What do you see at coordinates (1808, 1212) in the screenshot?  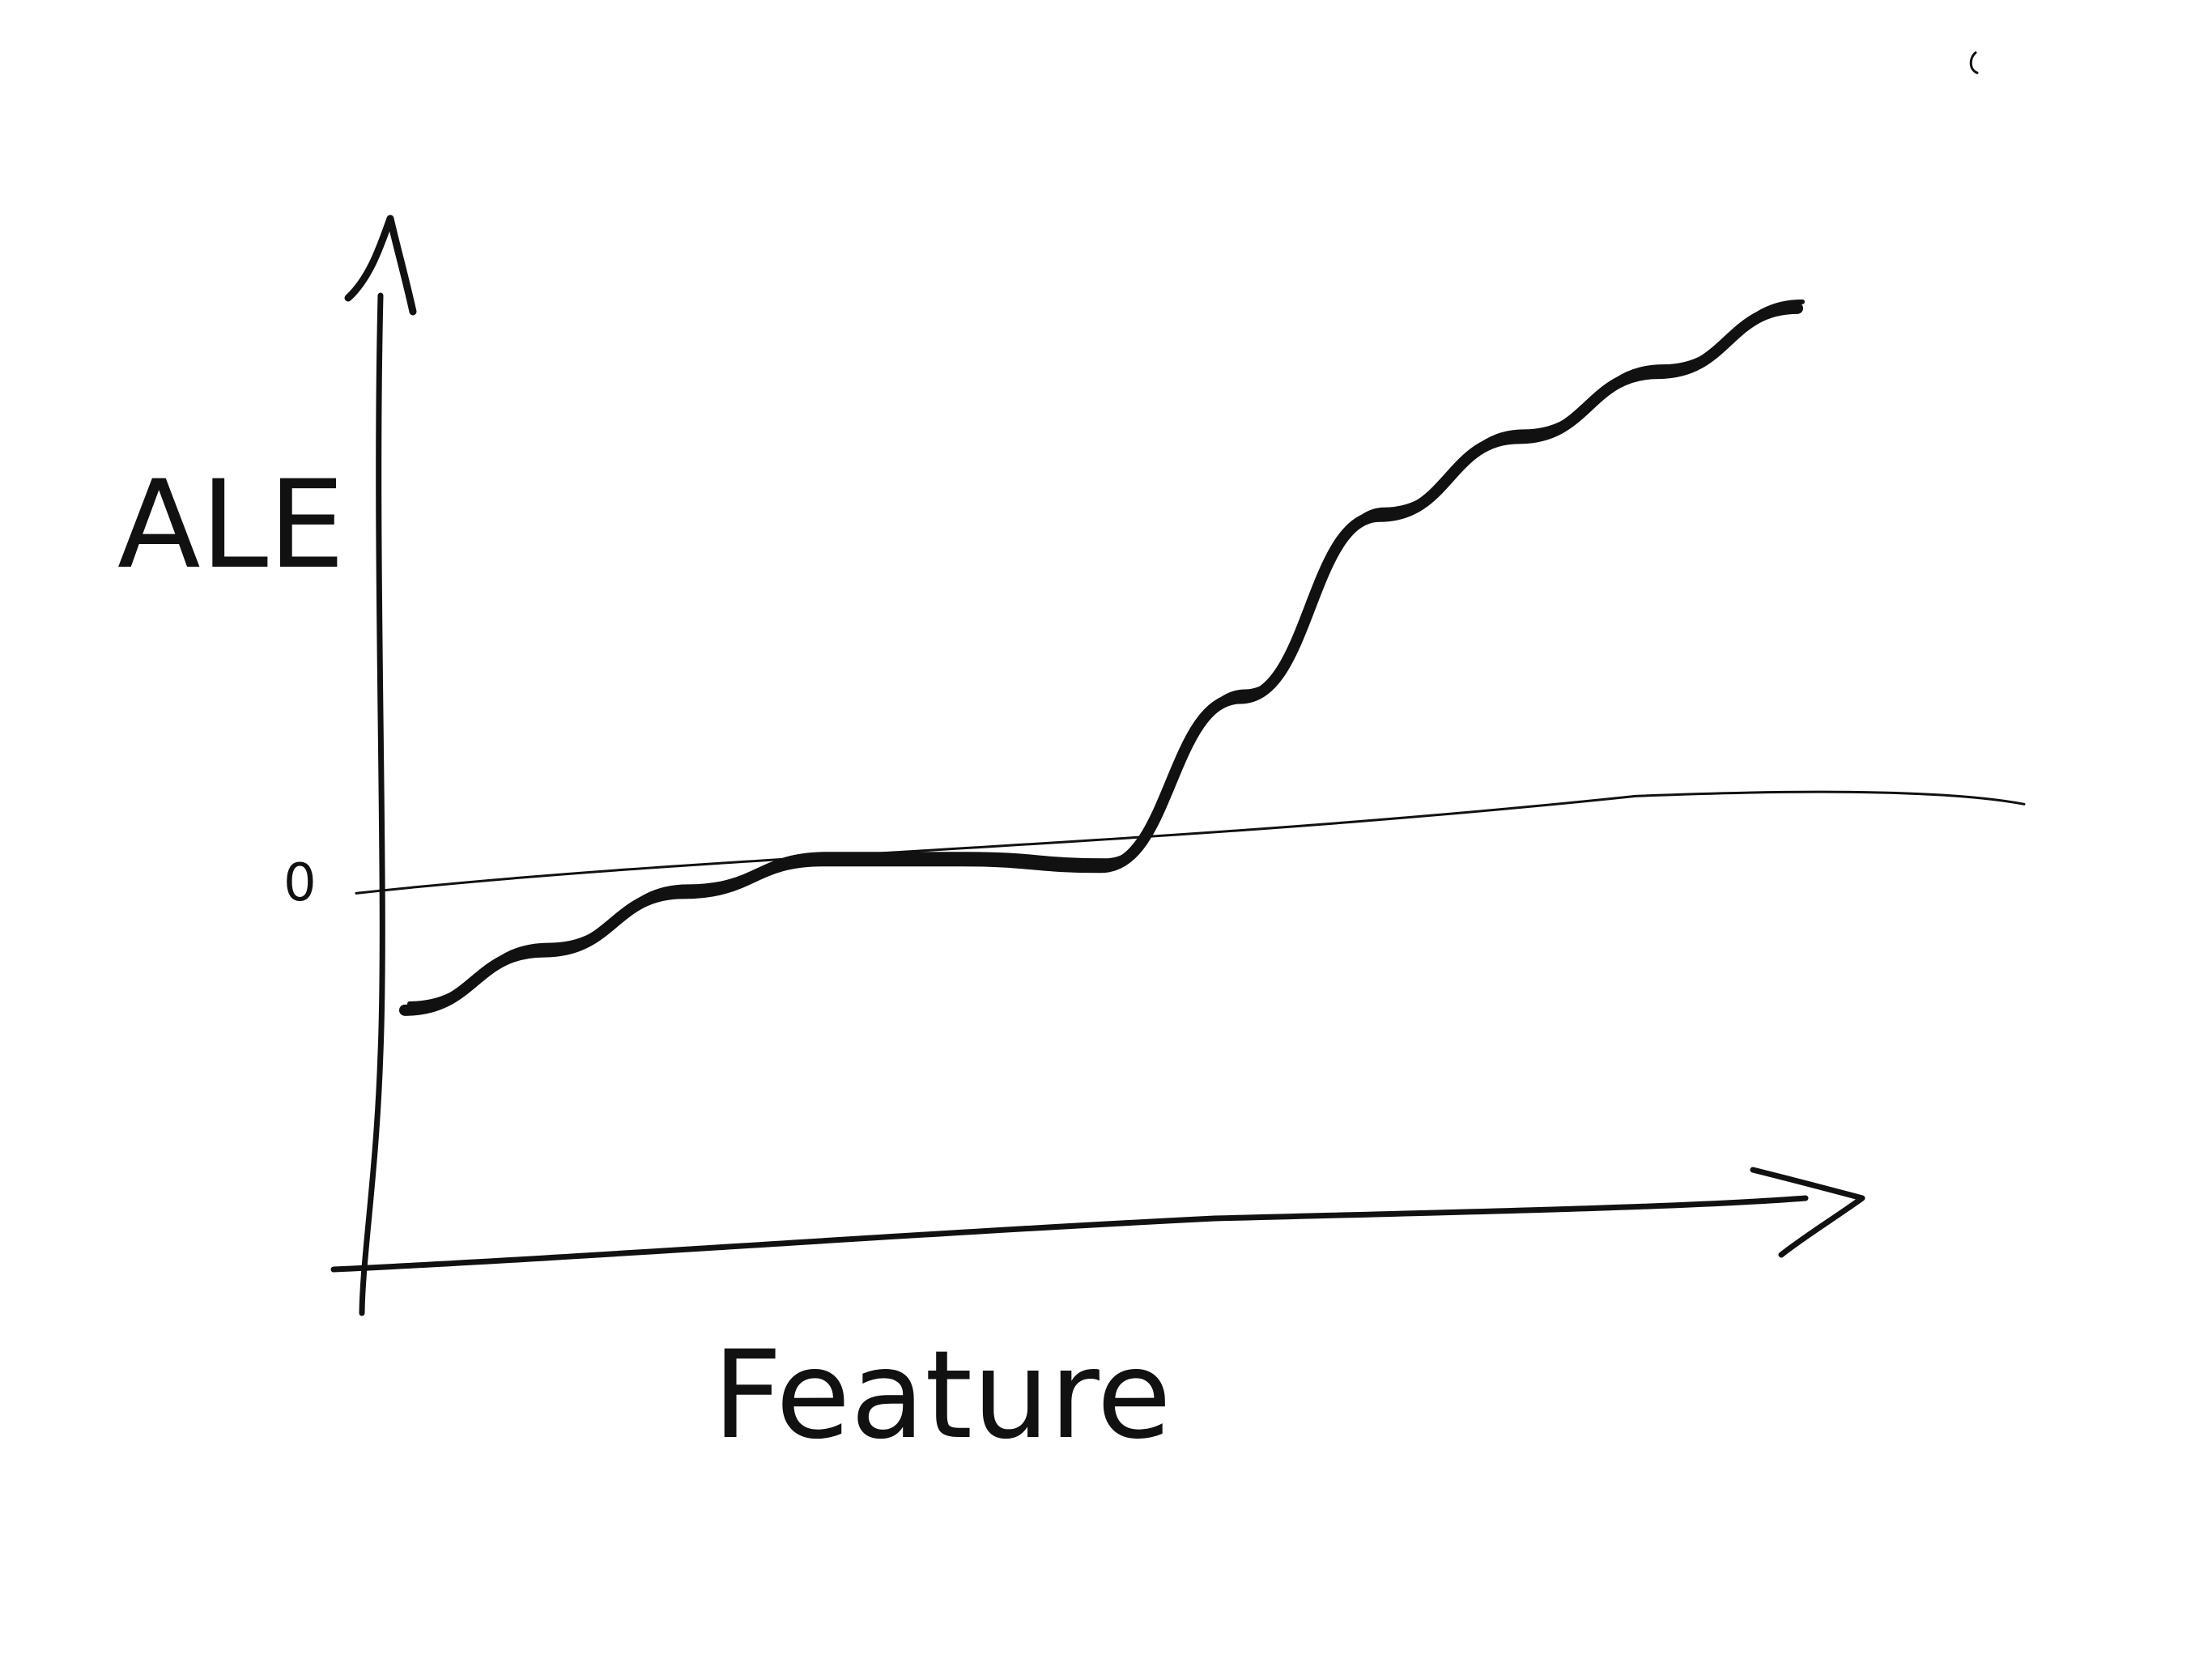 I see `x-axis-arrowhead` at bounding box center [1808, 1212].